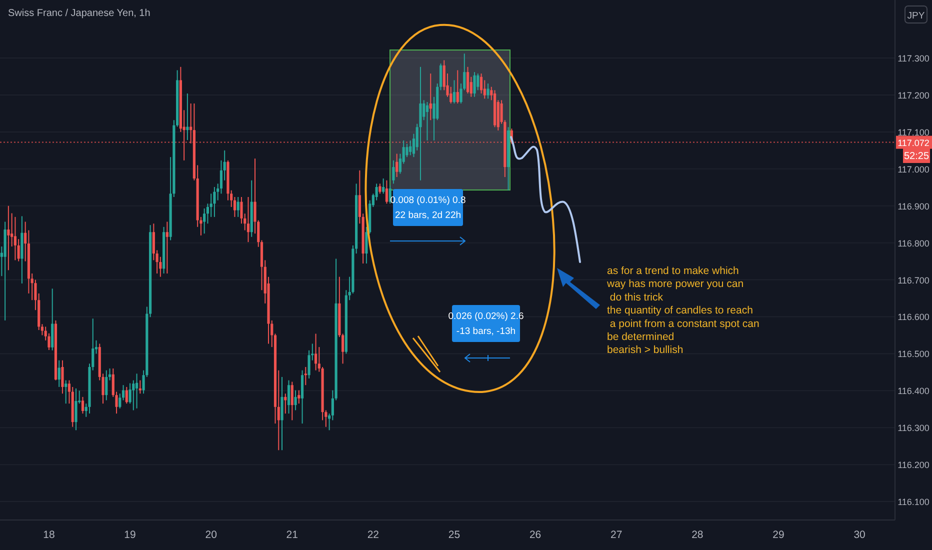 The height and width of the screenshot is (550, 932). Describe the element at coordinates (914, 132) in the screenshot. I see `y-tick-label: 117.100` at that location.